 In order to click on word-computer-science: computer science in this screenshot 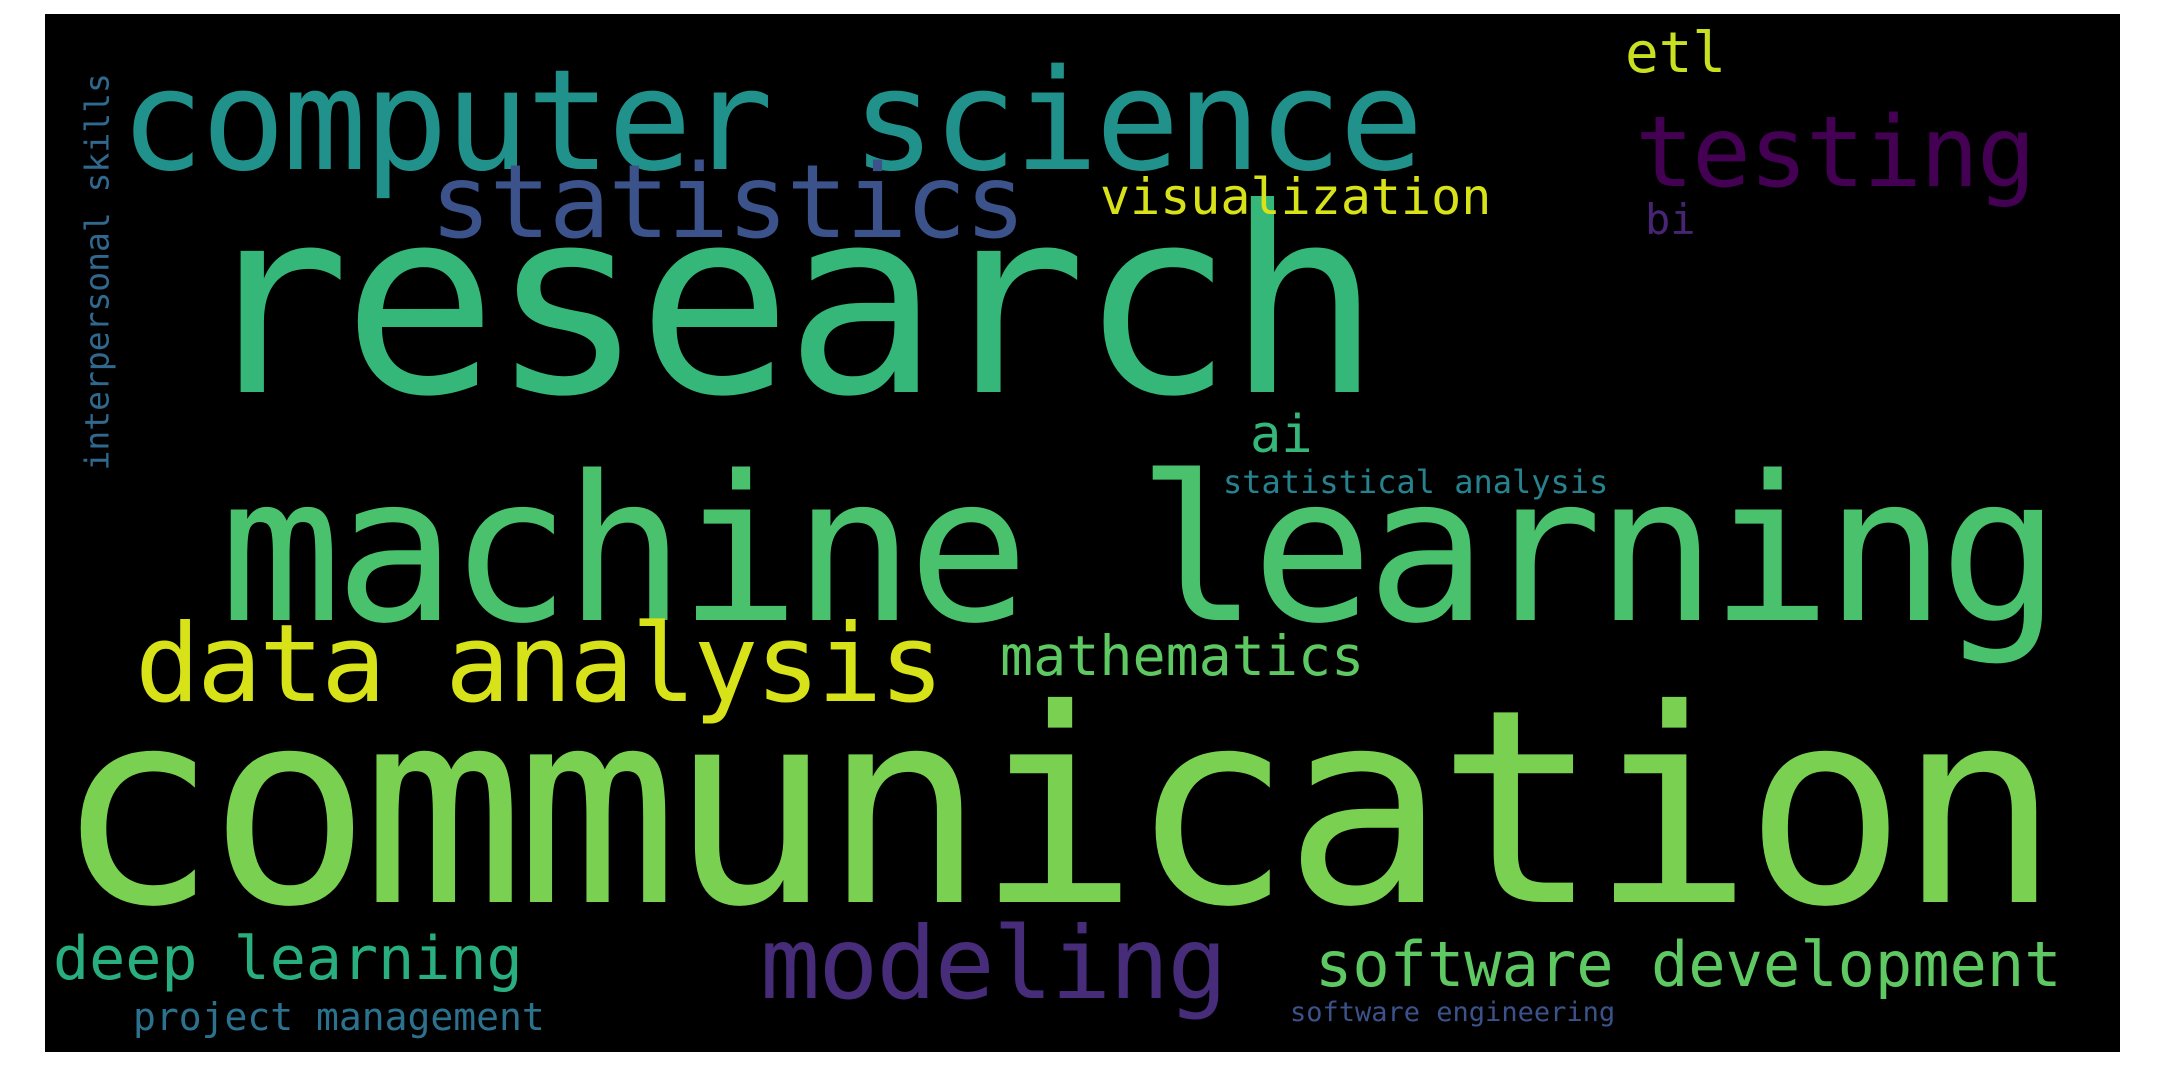, I will do `click(772, 121)`.